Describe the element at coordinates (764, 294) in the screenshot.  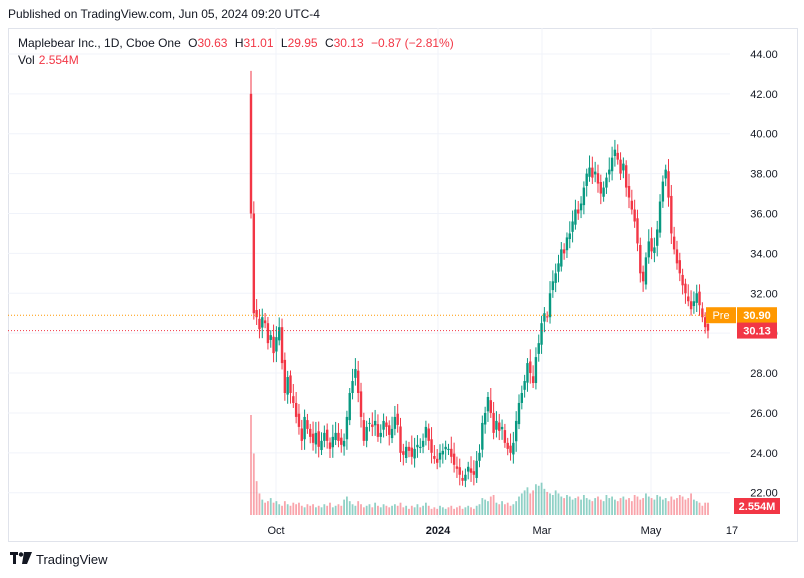
I see `y-tick-label: 32.00` at that location.